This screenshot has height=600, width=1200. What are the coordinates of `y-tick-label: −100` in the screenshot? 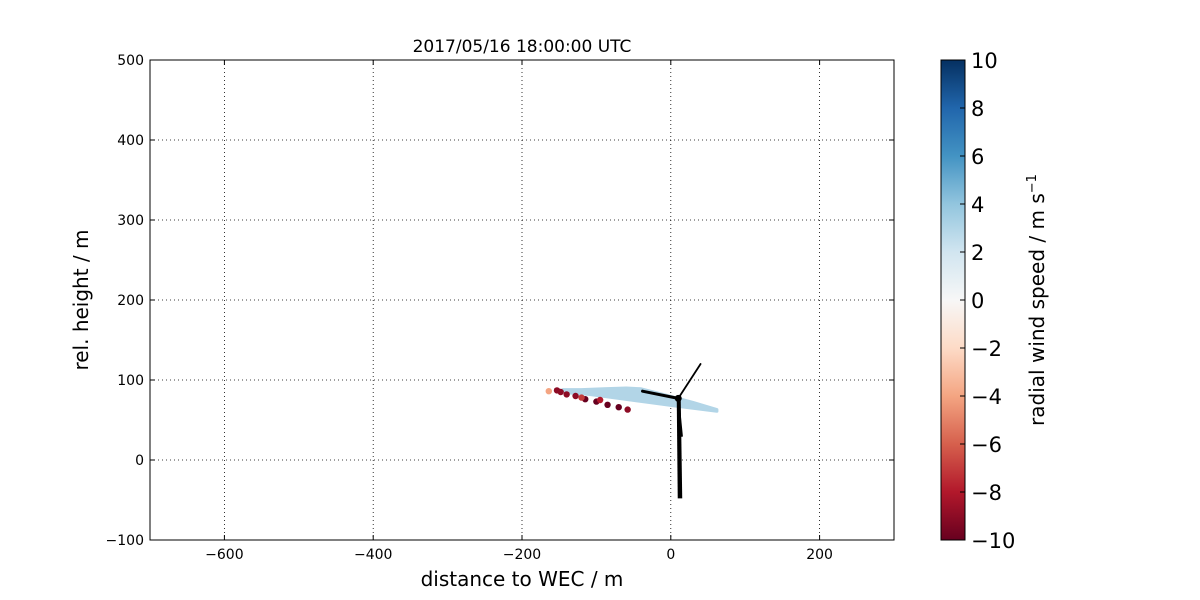 It's located at (125, 541).